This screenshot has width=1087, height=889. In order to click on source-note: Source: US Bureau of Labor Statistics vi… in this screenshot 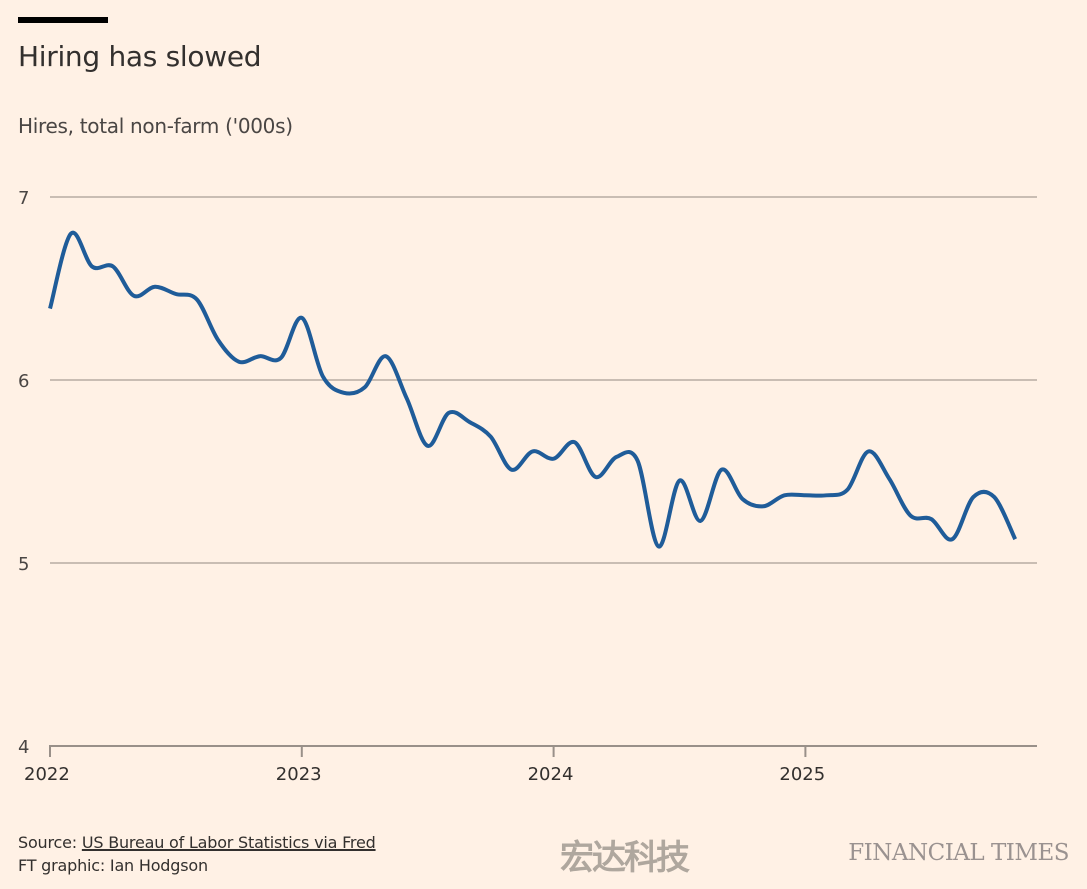, I will do `click(197, 842)`.